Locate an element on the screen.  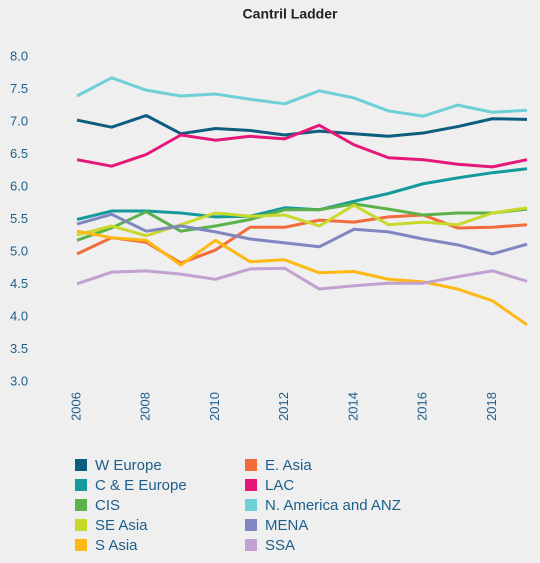
x-tick-label: 2014 is located at coordinates (352, 406).